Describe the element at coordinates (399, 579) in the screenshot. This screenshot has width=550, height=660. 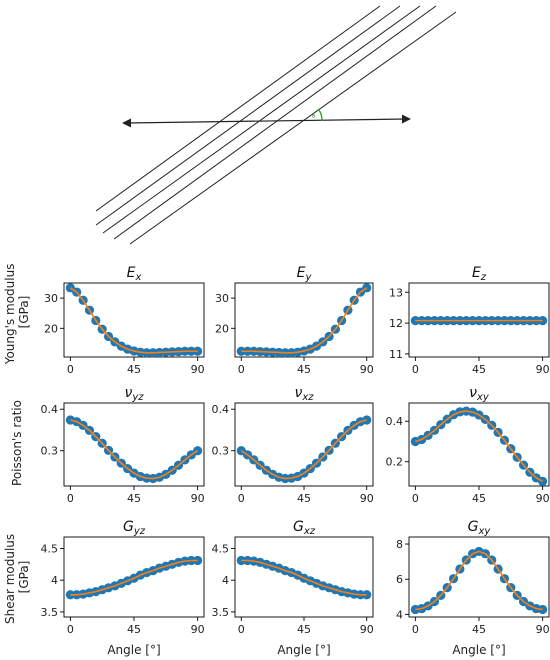
I see `y-tick-label: 6` at that location.